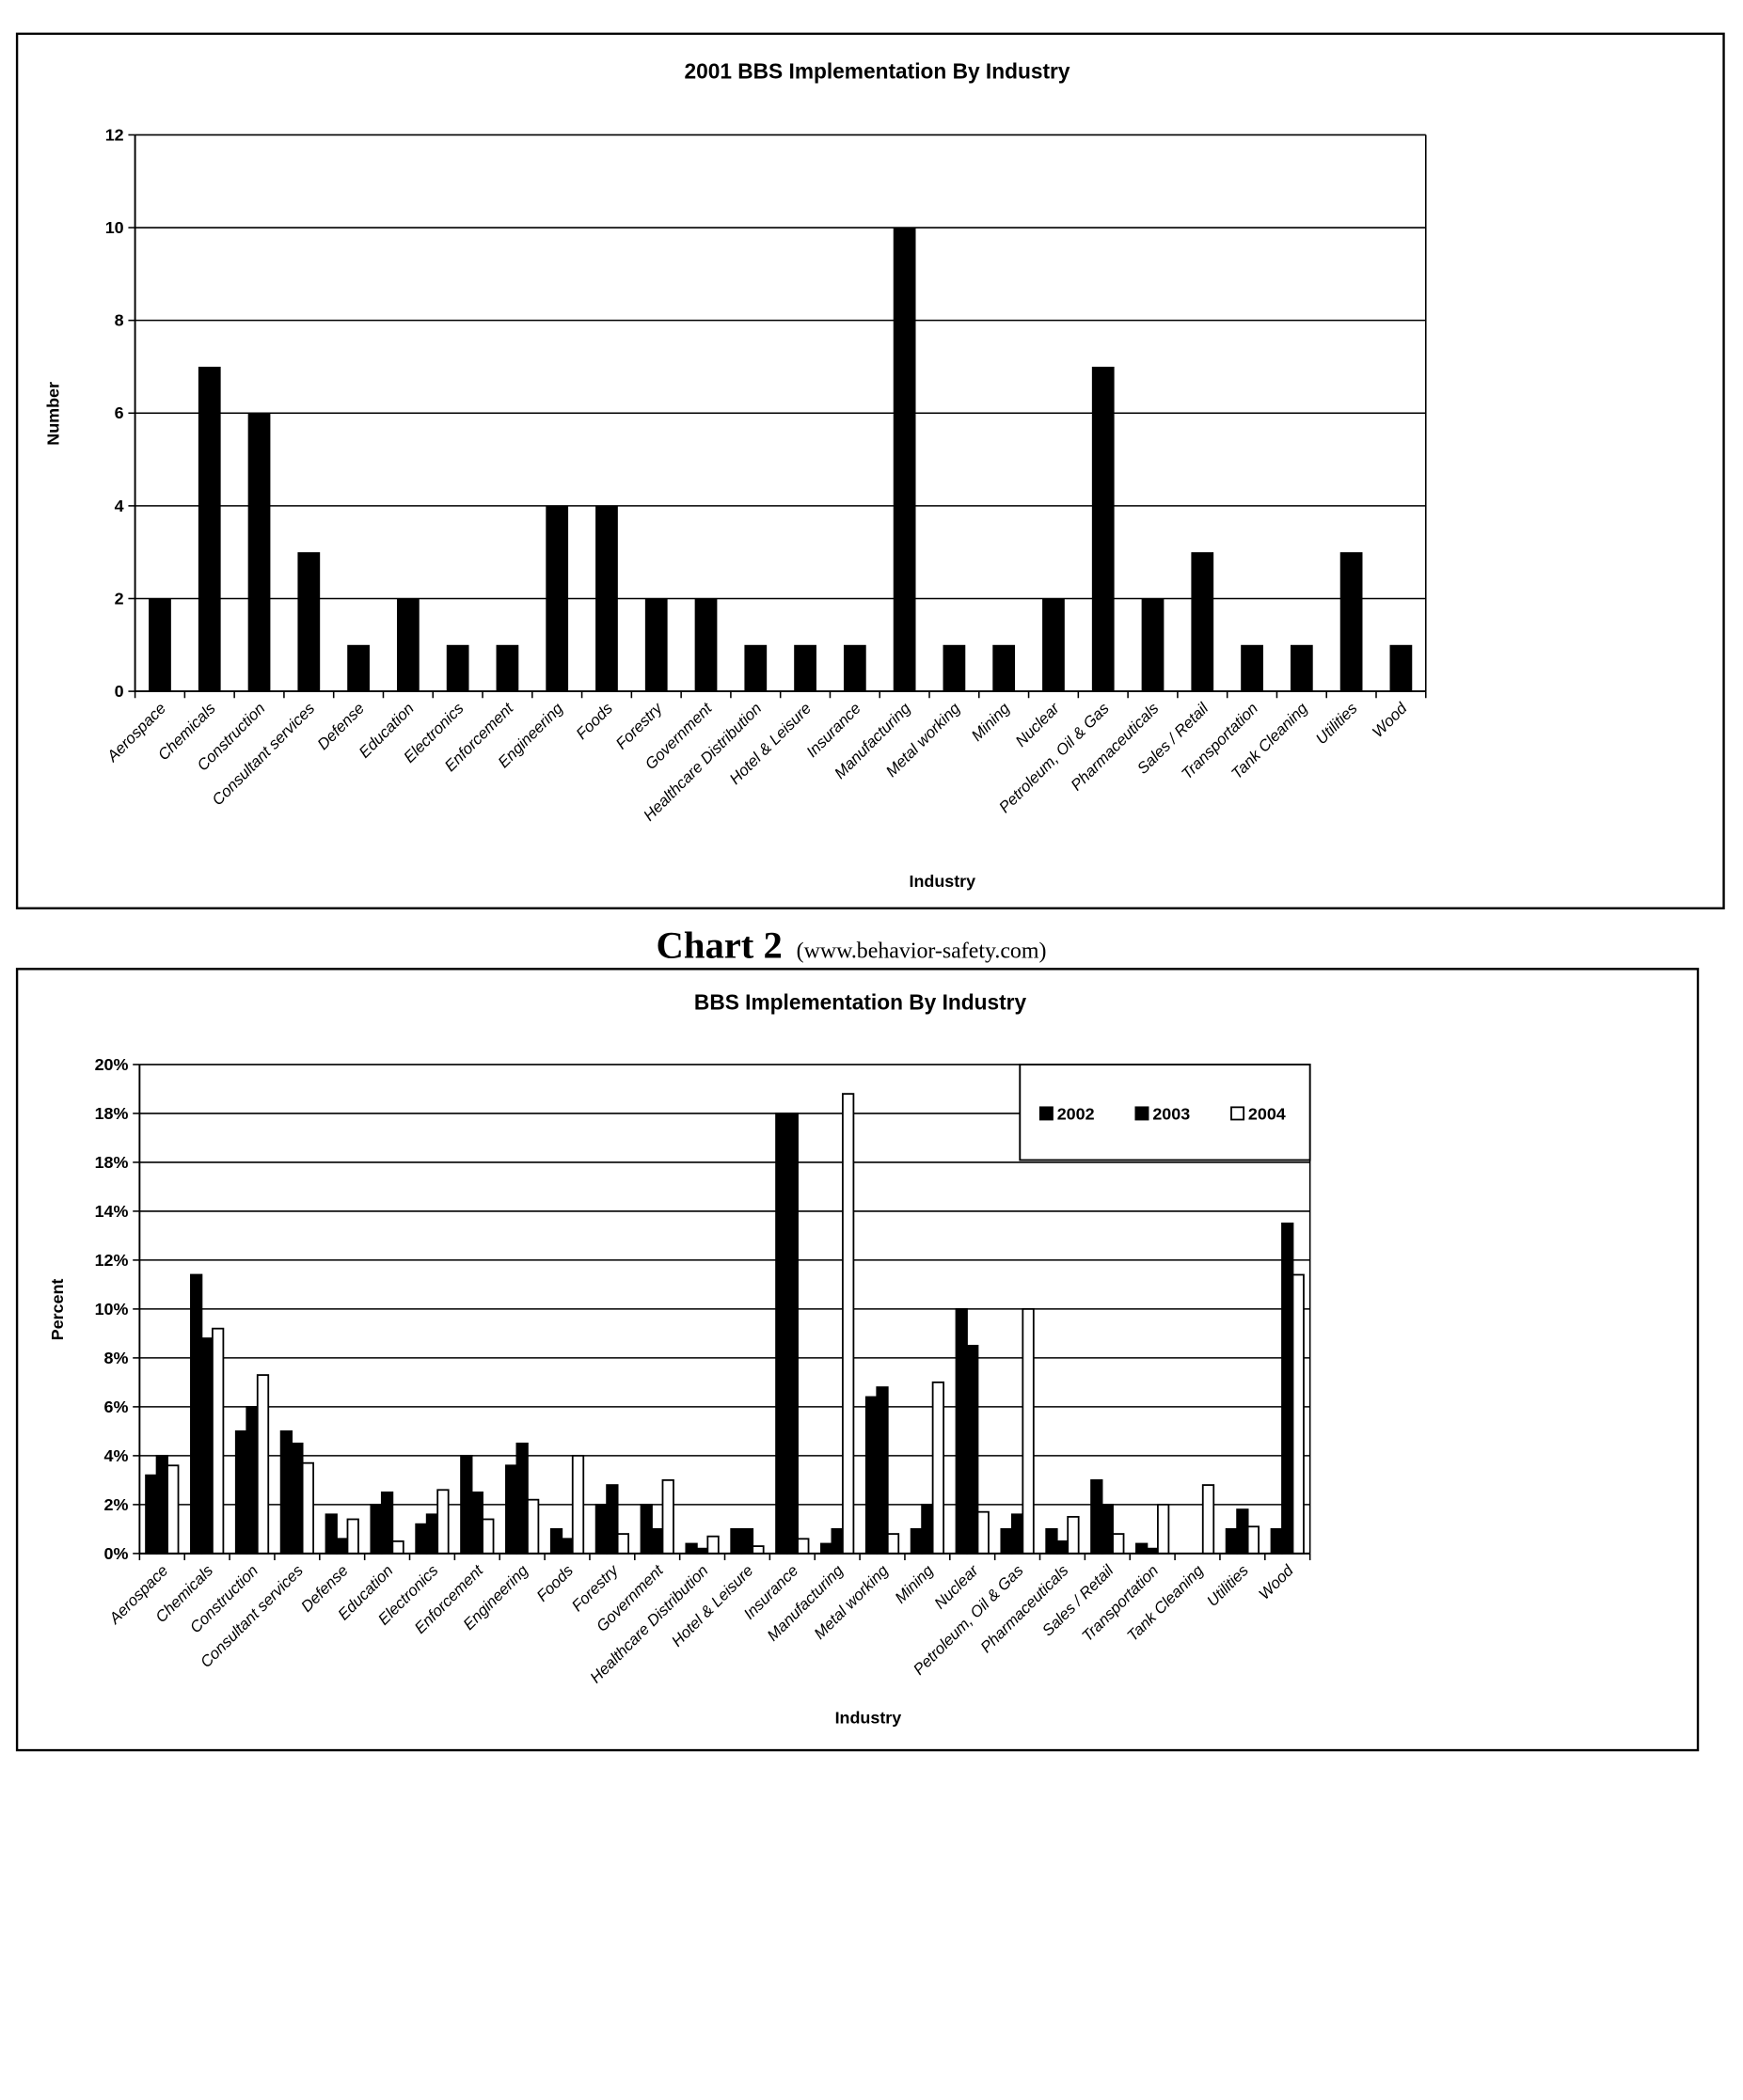 Image resolution: width=1743 pixels, height=2100 pixels. I want to click on chart2-caption-label: Chart 2, so click(720, 945).